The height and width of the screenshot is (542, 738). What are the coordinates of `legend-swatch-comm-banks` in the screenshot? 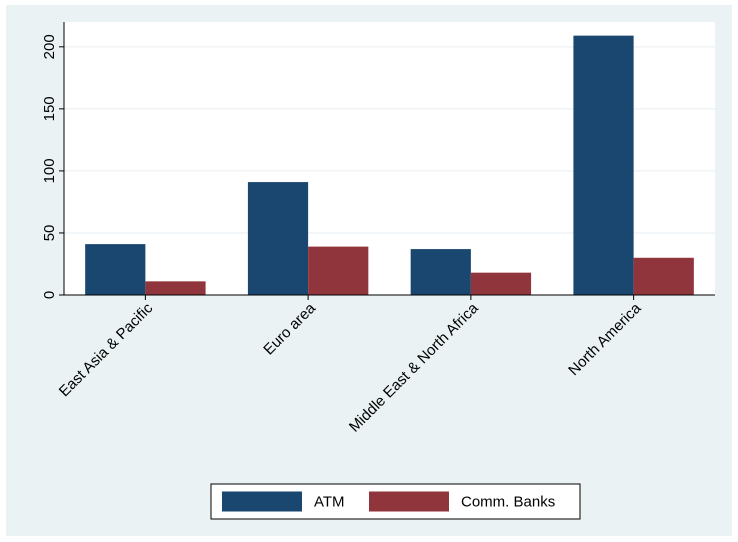 It's located at (409, 501).